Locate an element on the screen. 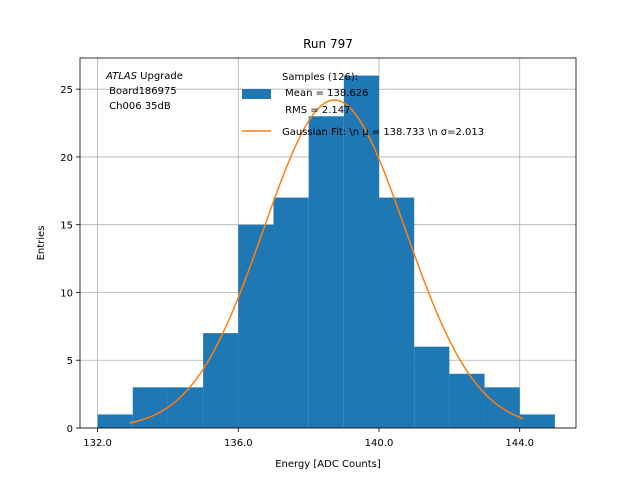 This screenshot has height=480, width=640. x-tick-label-1: 136.0 is located at coordinates (238, 443).